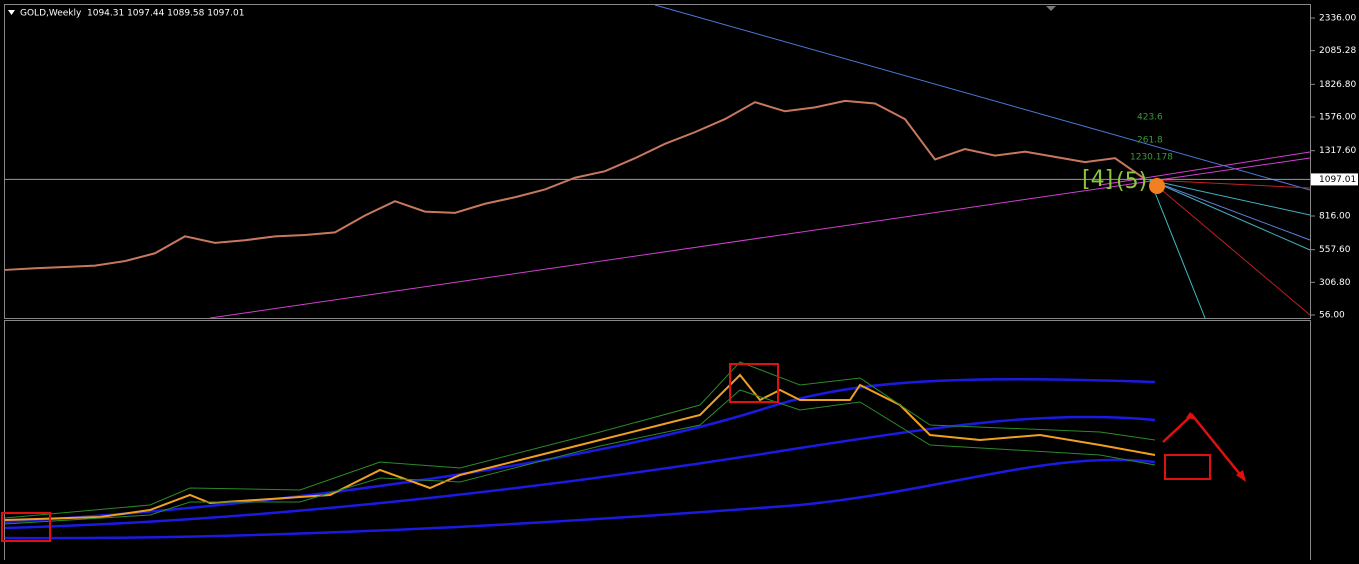 The height and width of the screenshot is (564, 1359). What do you see at coordinates (1097, 179) in the screenshot?
I see `annotation: [4]` at bounding box center [1097, 179].